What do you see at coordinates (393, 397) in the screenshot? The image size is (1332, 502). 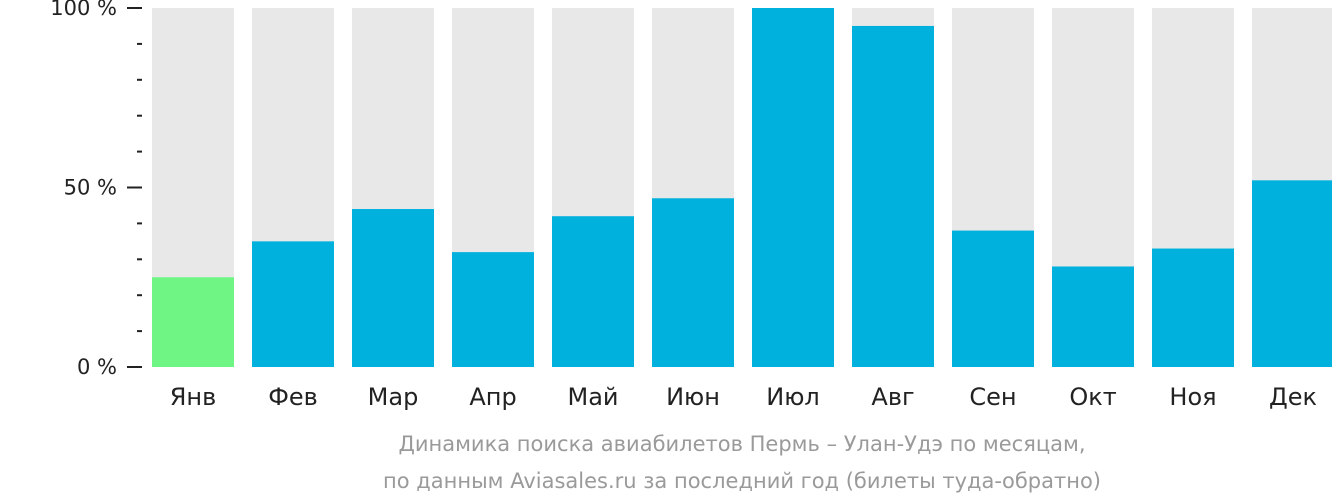 I see `x-tick-label: Мар` at bounding box center [393, 397].